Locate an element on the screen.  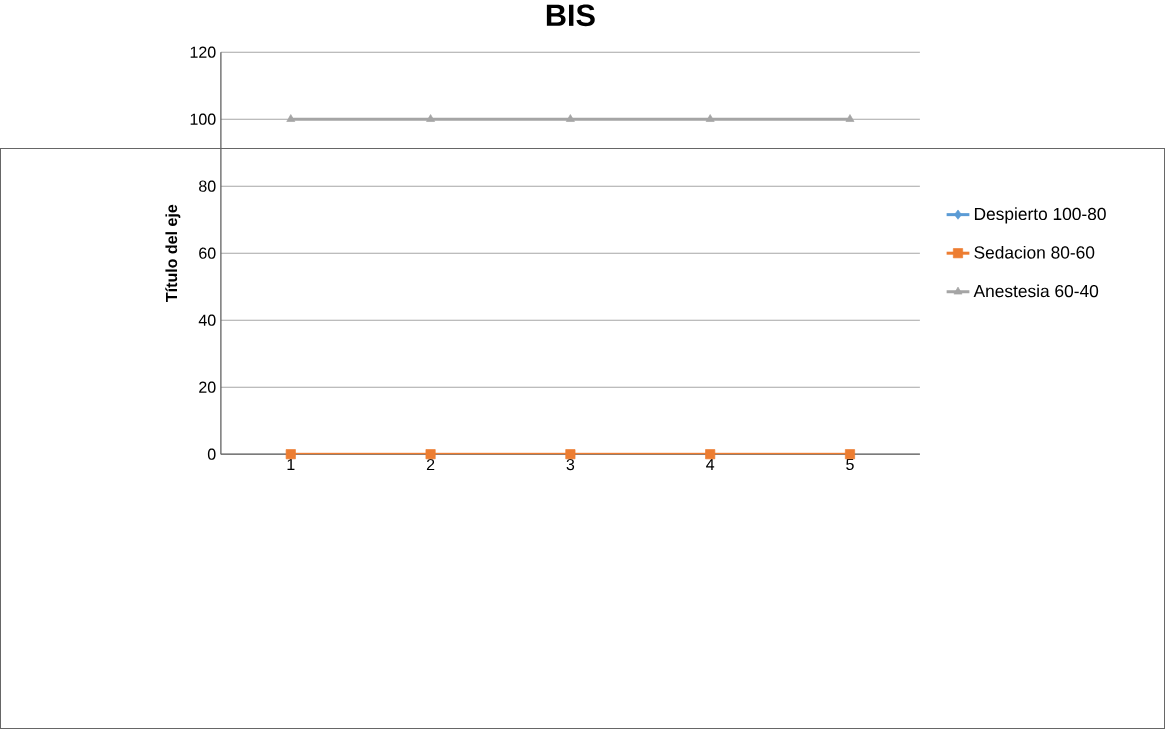
y-tick-label: 60 is located at coordinates (207, 253).